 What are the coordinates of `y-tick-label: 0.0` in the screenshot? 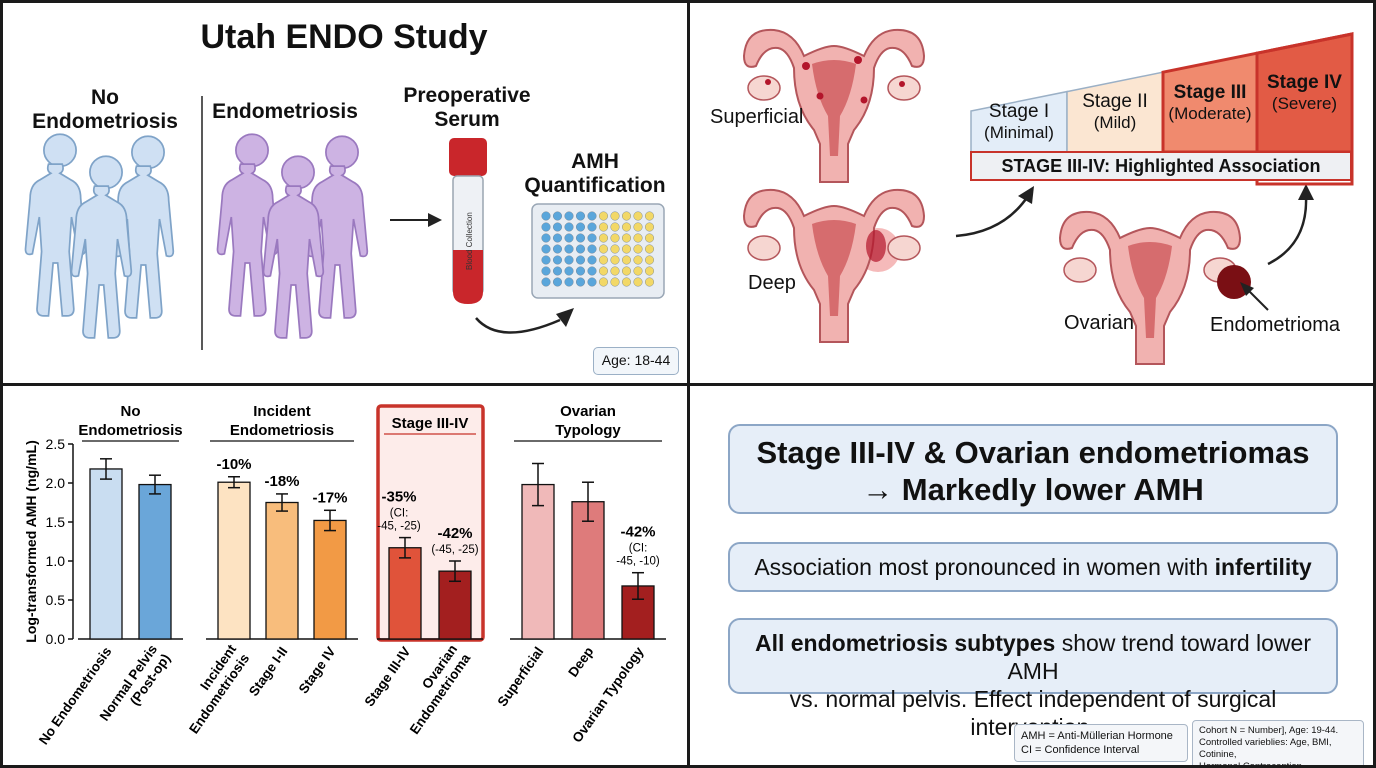 It's located at (56, 639).